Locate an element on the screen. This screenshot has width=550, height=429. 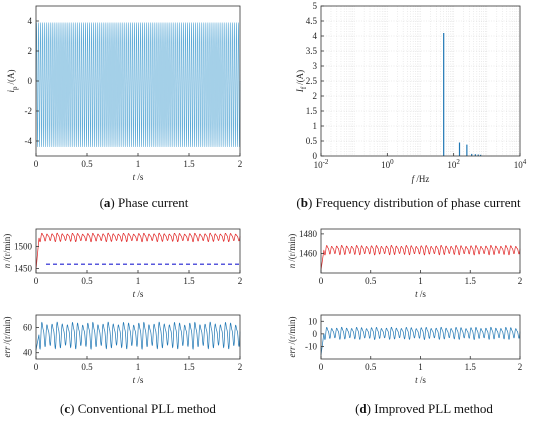
panel-d1-xtick-label: 1 is located at coordinates (420, 367).